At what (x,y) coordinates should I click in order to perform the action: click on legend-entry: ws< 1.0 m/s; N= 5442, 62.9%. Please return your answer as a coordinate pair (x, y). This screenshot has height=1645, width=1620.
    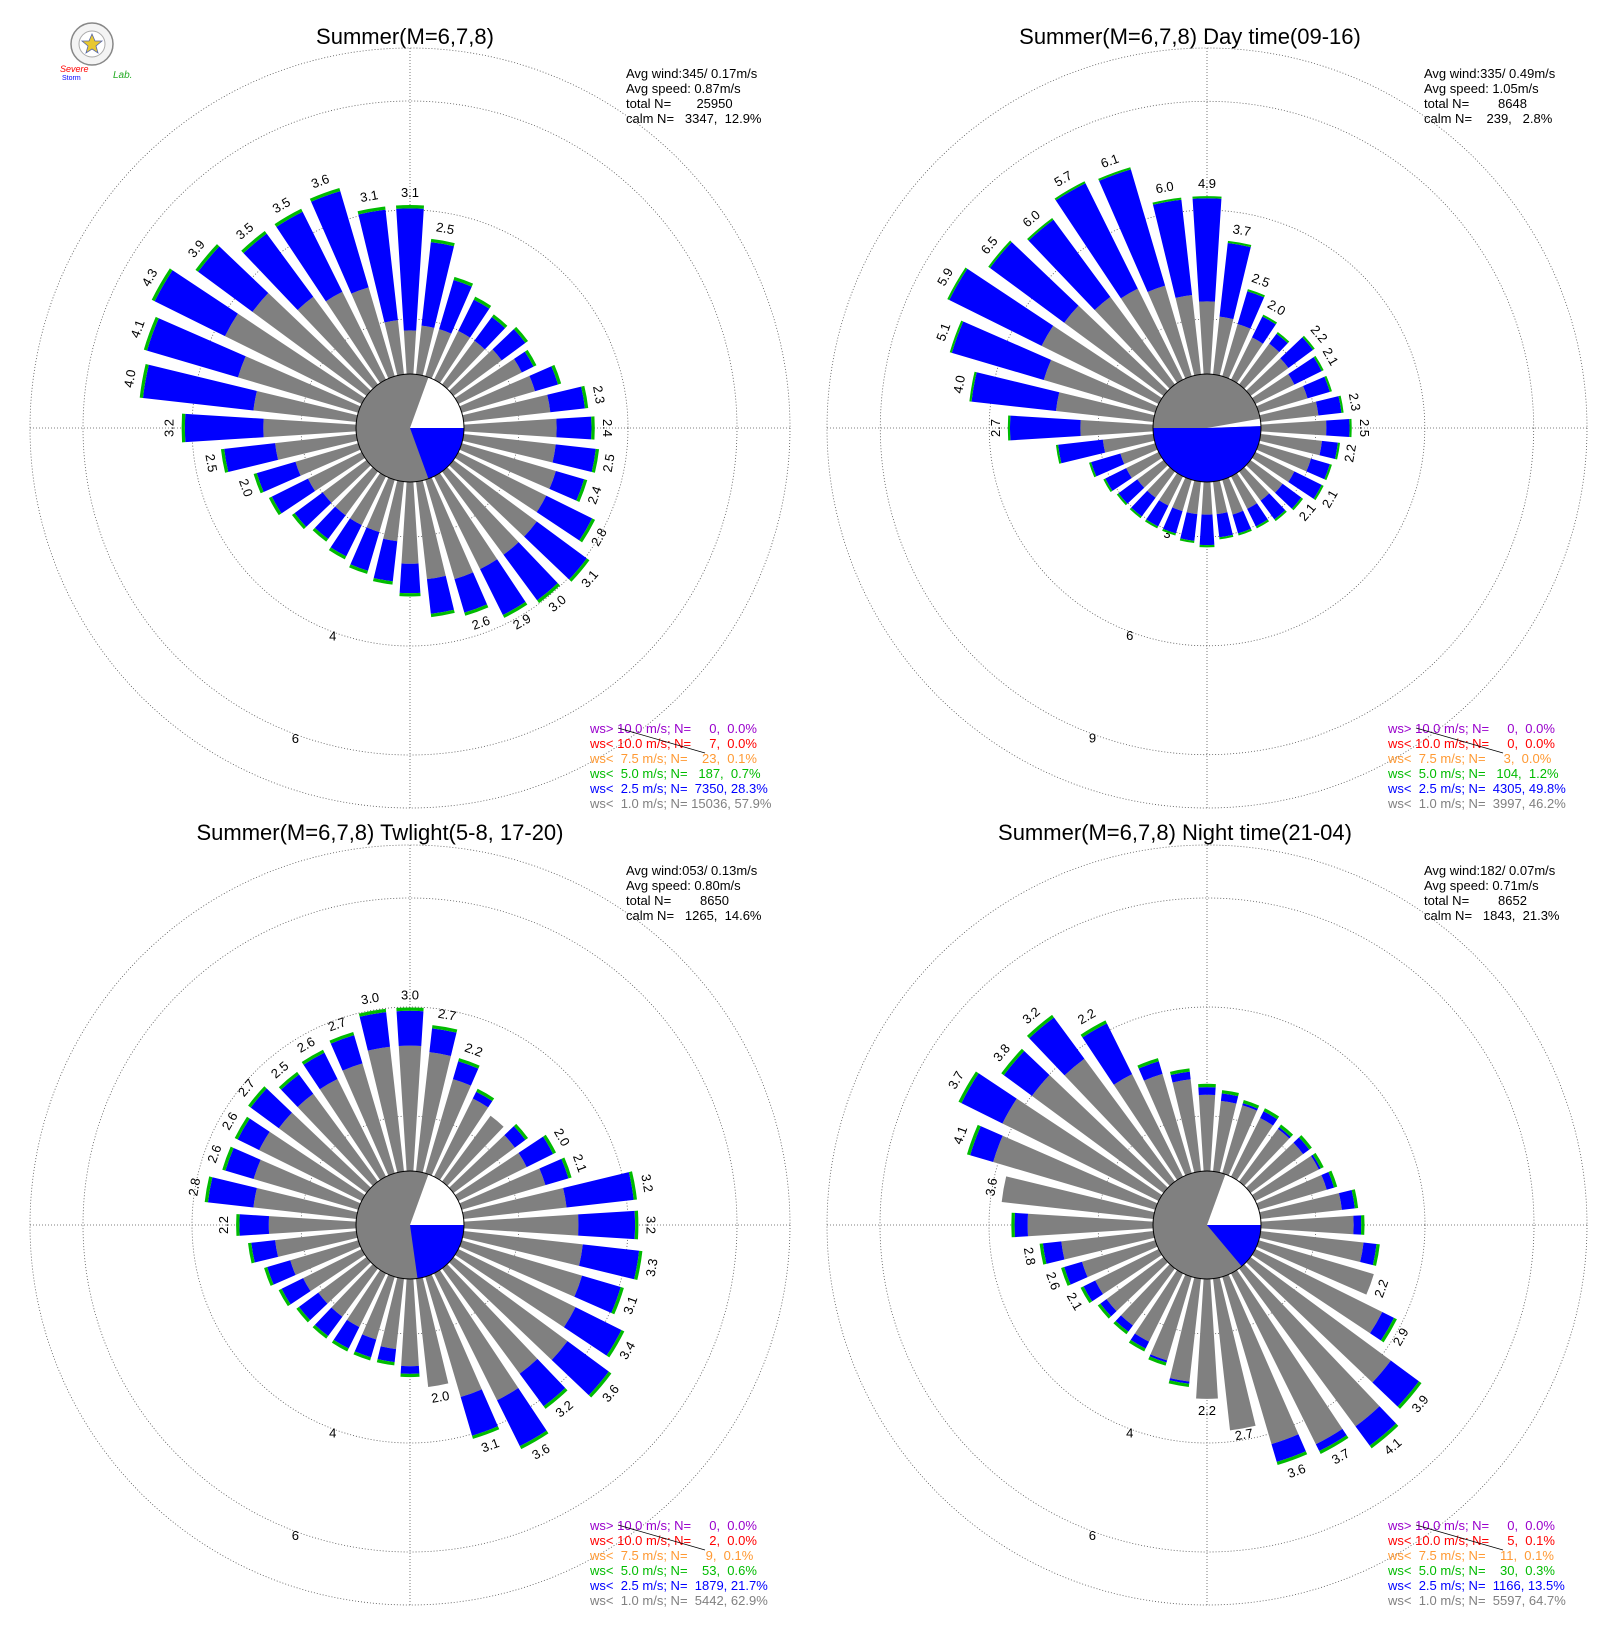
    Looking at the image, I should click on (678, 1600).